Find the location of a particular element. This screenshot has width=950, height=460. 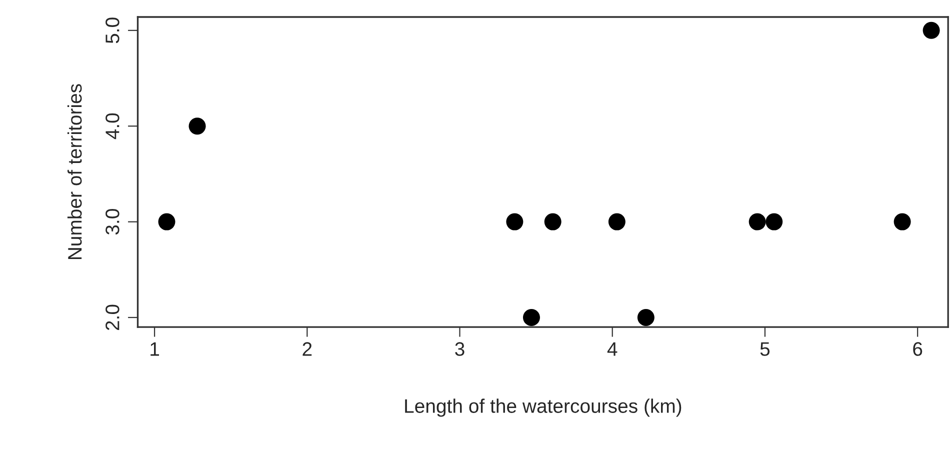

y-tick-label: 2.0 is located at coordinates (113, 317).